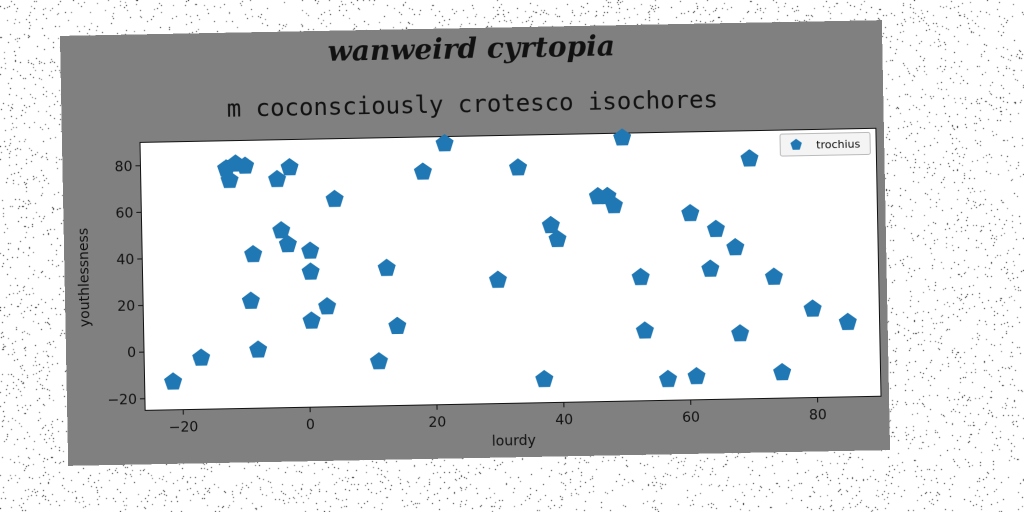 The height and width of the screenshot is (512, 1024). Describe the element at coordinates (184, 427) in the screenshot. I see `x-tick-label: −20` at that location.